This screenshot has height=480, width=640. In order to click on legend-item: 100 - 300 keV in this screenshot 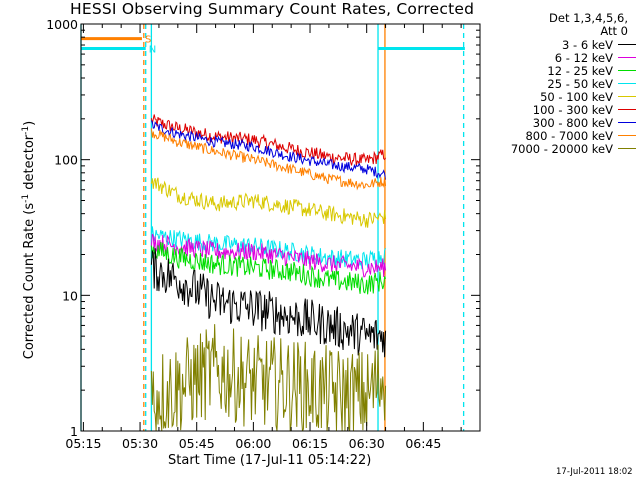, I will do `click(561, 109)`.